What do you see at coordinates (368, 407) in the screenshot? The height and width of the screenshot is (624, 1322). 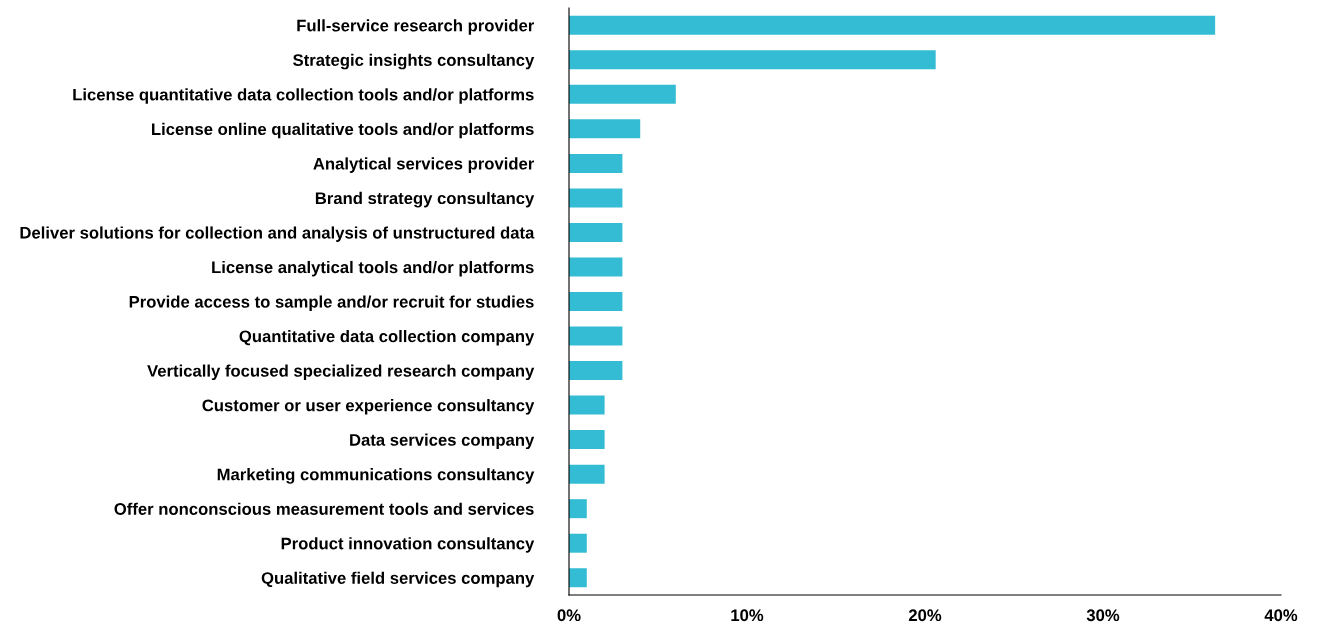 I see `y-tick-label: Customer or user experience consultancy` at bounding box center [368, 407].